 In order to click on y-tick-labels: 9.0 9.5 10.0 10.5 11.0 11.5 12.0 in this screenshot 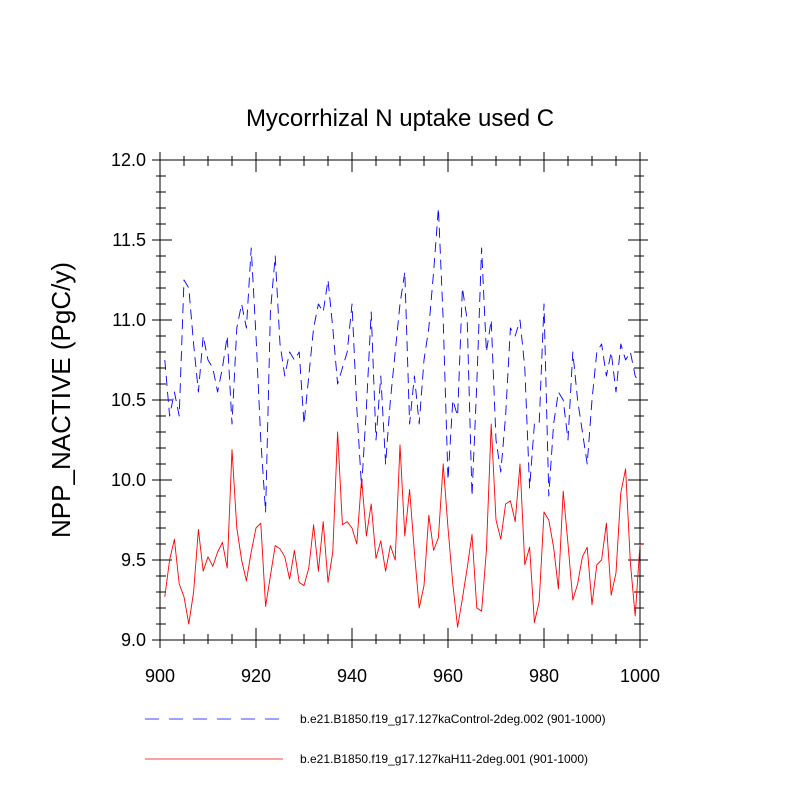, I will do `click(128, 400)`.